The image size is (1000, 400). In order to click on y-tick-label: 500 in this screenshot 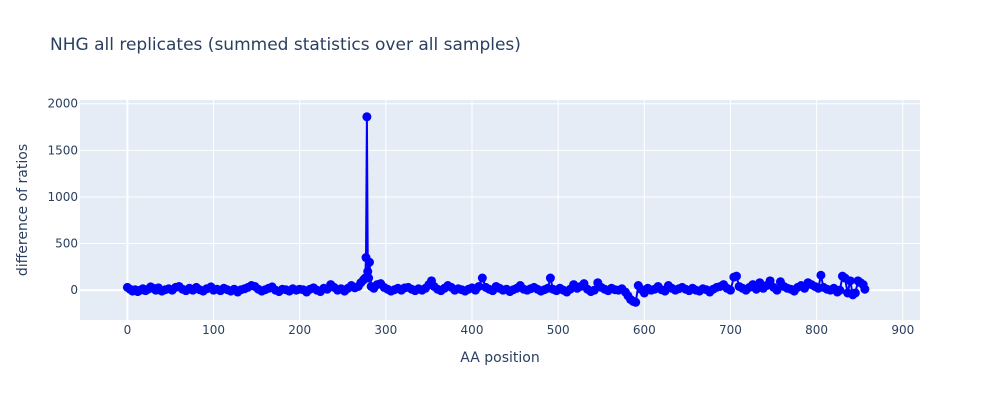, I will do `click(66, 244)`.